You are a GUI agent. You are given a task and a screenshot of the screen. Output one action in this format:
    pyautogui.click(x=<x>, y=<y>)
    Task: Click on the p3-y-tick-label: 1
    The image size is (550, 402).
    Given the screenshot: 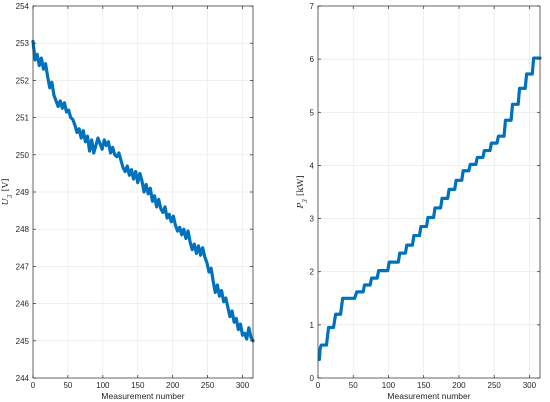 What is the action you would take?
    pyautogui.click(x=312, y=325)
    